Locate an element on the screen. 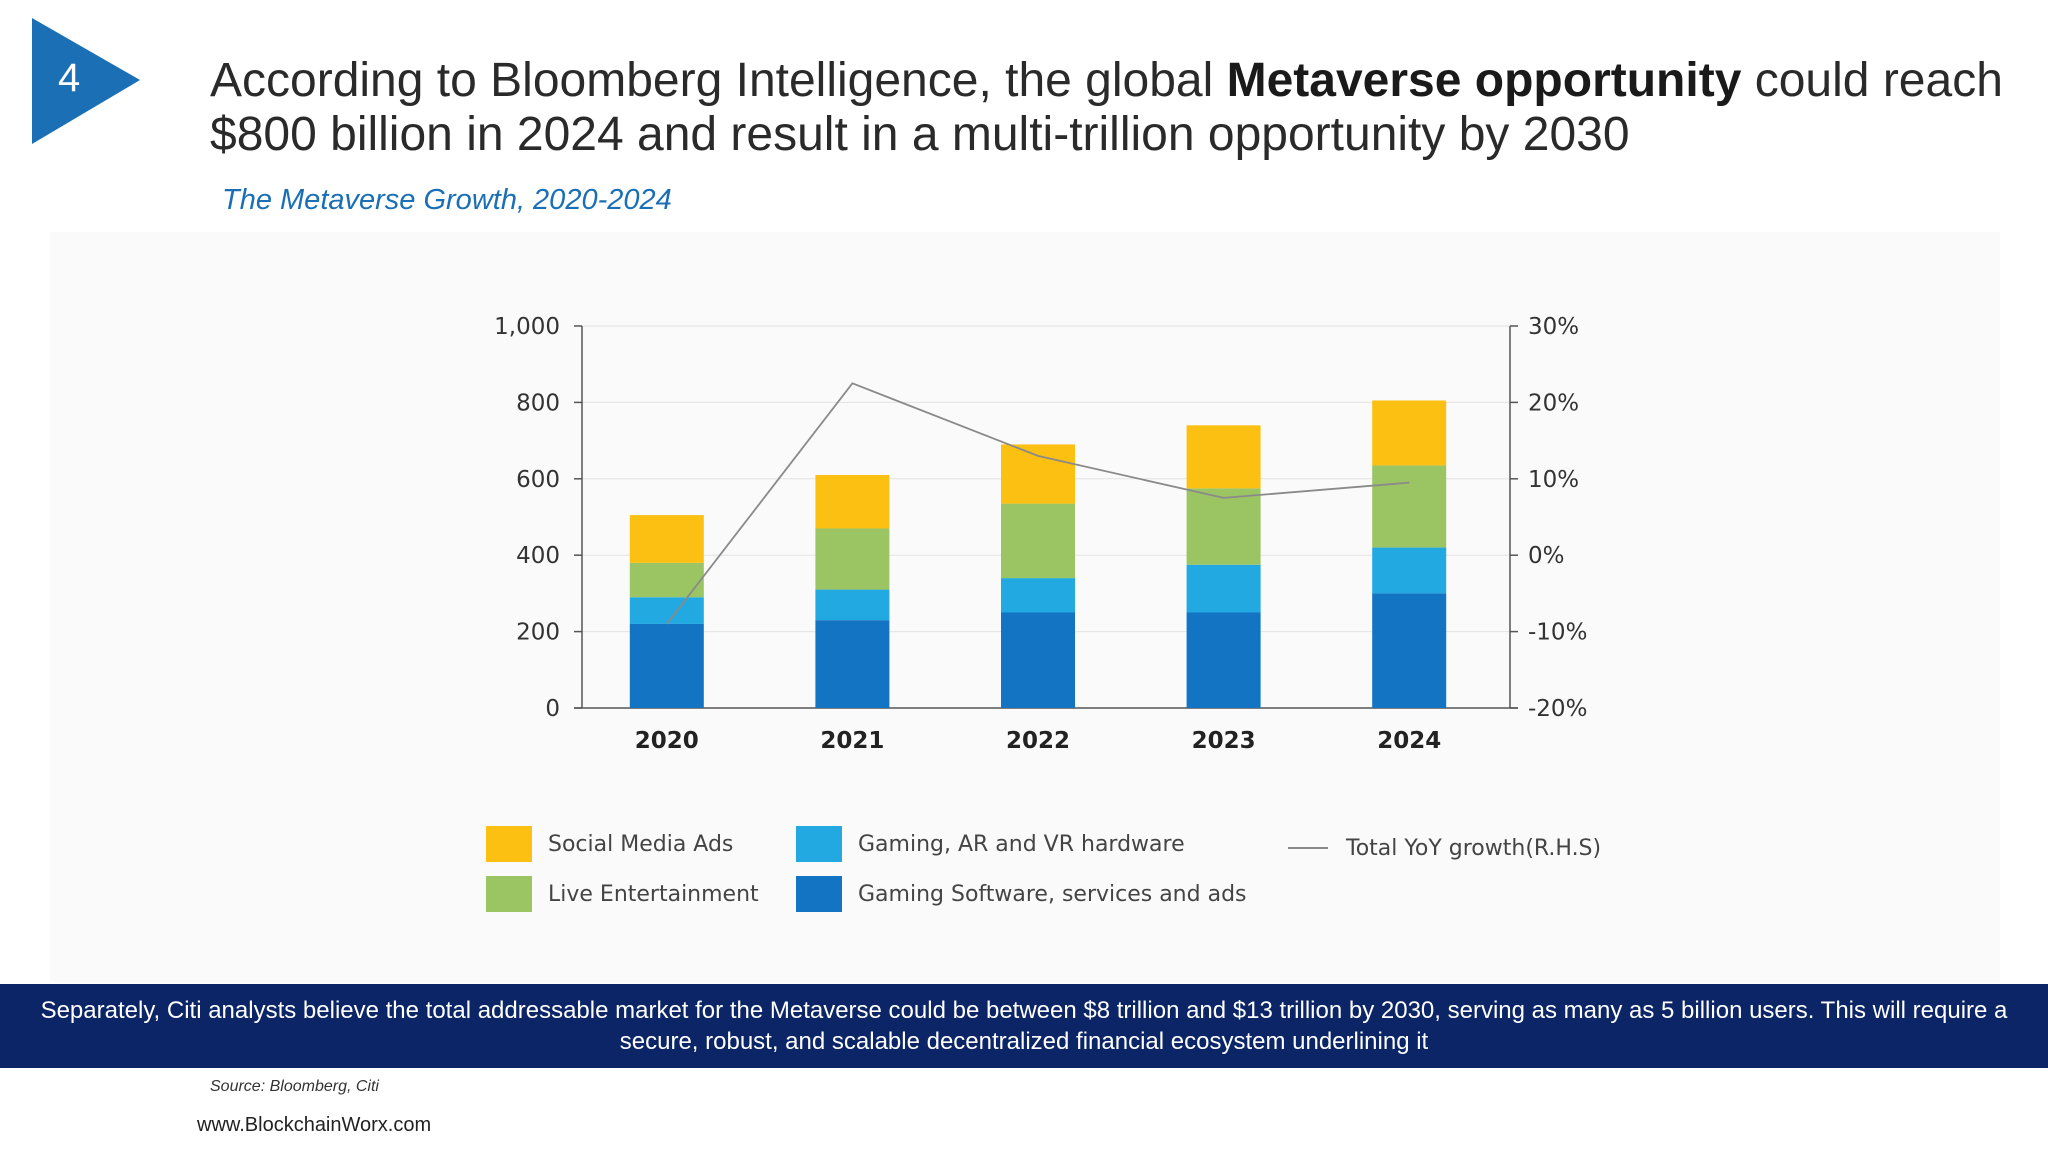 The image size is (2048, 1152). legend-item-live-entertainment: Live Entertainment is located at coordinates (622, 894).